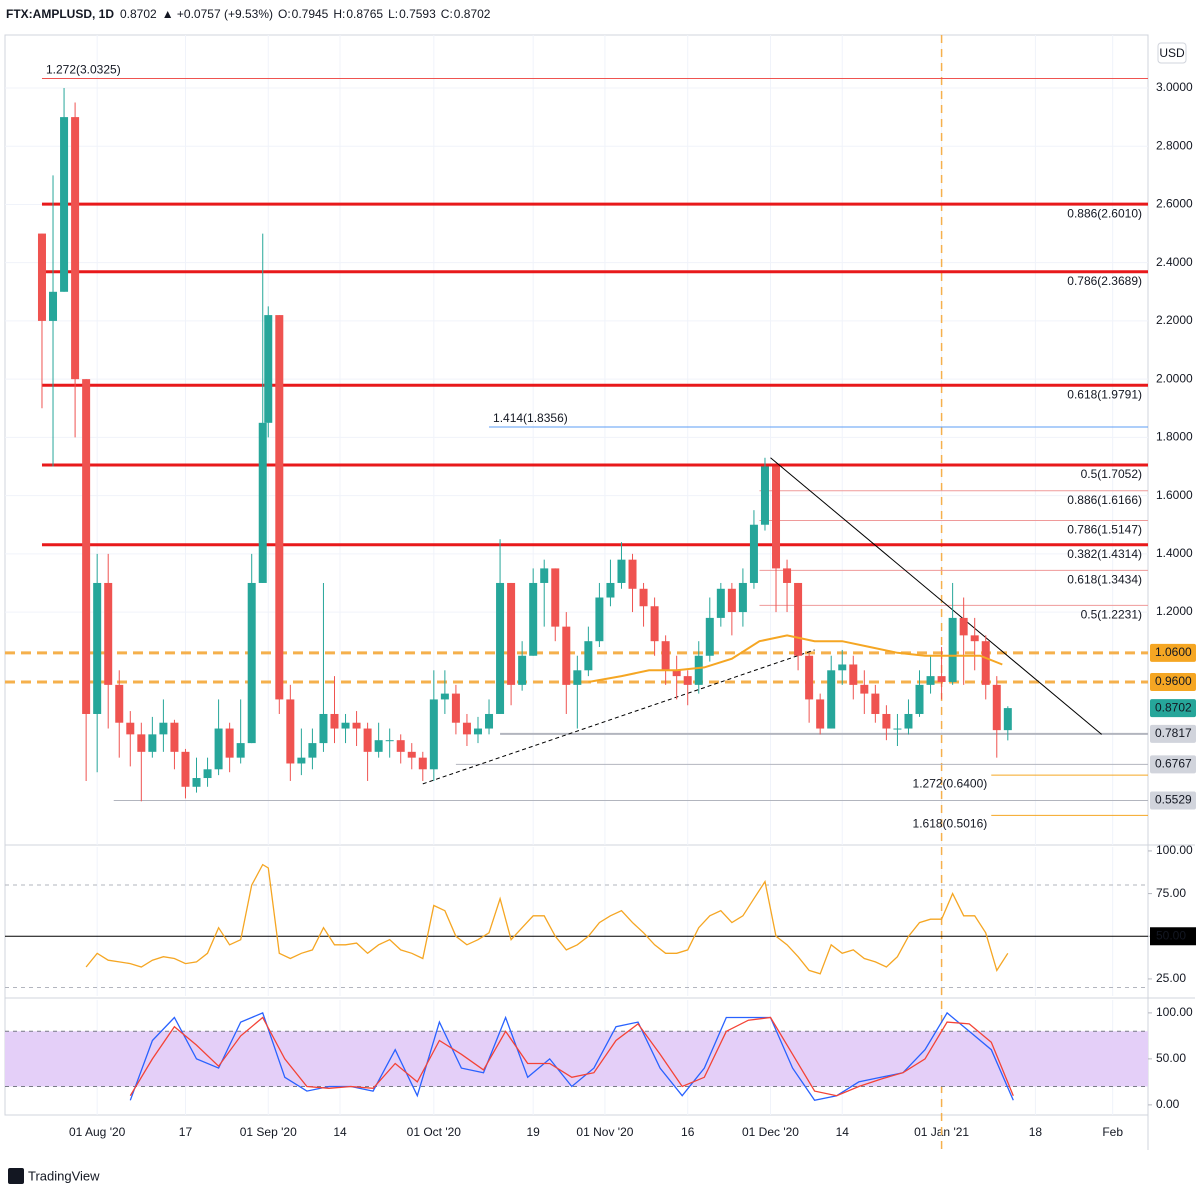 The image size is (1200, 1200). What do you see at coordinates (434, 1132) in the screenshot?
I see `x-tick-label: 01 Oct '20` at bounding box center [434, 1132].